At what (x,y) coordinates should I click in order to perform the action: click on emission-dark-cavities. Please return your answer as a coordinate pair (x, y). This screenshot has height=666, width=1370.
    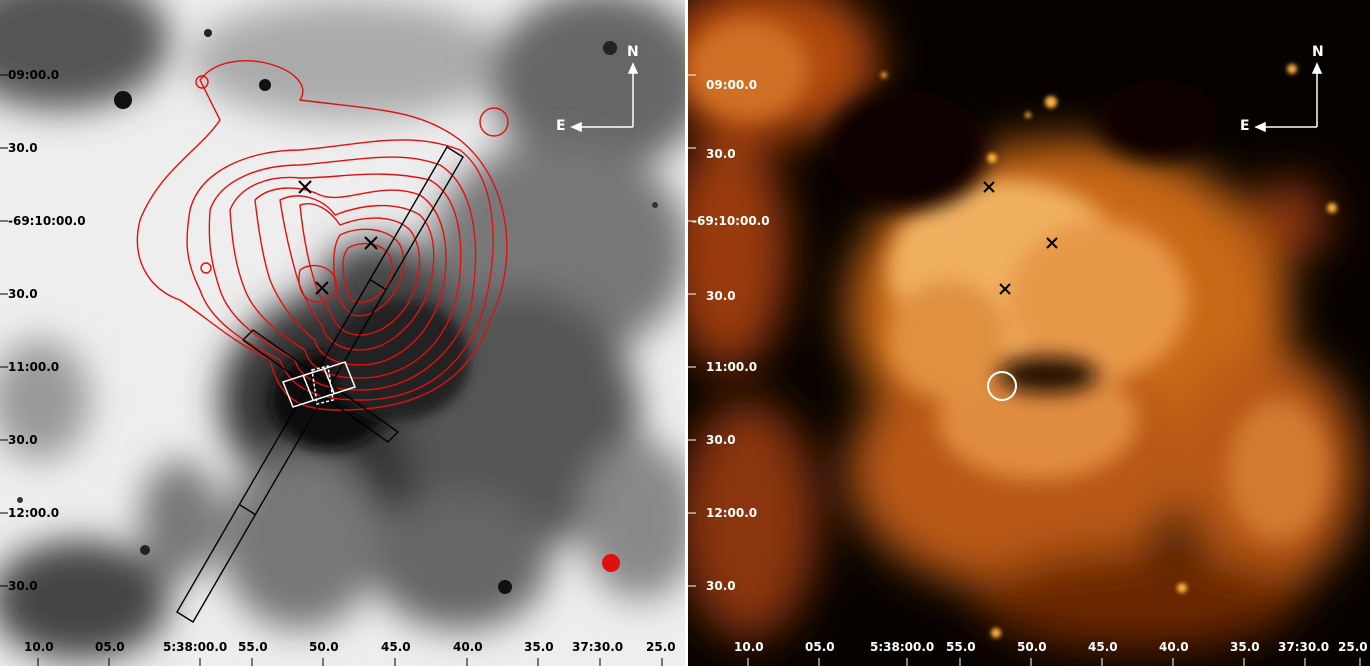
    Looking at the image, I should click on (1023, 236).